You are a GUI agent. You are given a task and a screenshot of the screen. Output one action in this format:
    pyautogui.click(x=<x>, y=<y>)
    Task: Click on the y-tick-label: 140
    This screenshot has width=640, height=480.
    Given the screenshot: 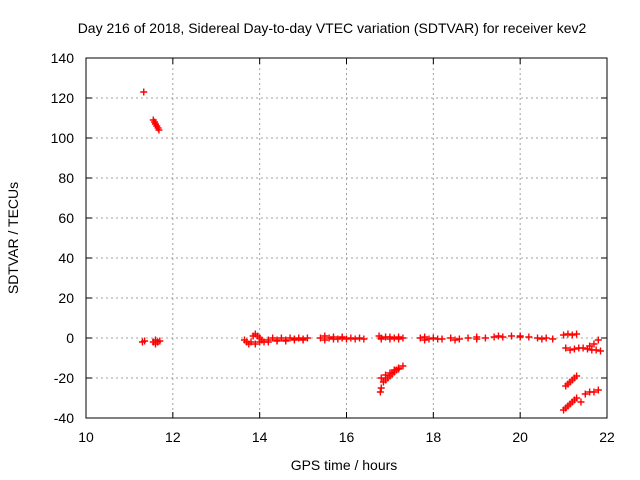 What is the action you would take?
    pyautogui.click(x=63, y=58)
    